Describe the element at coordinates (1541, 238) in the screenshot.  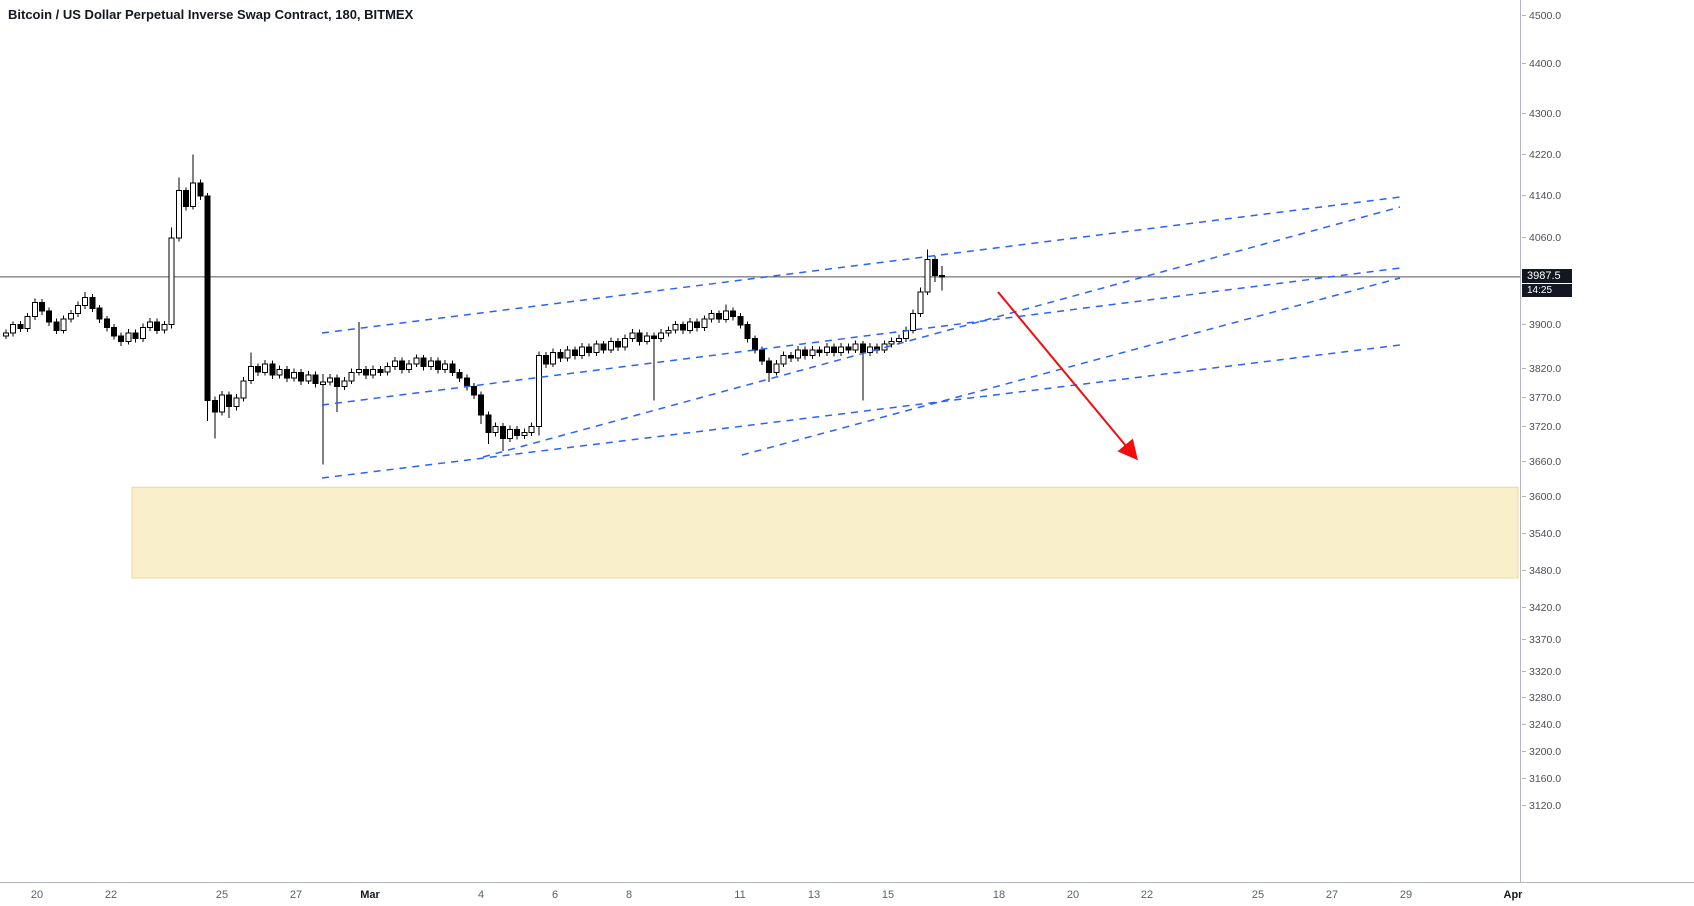
I see `price-tick-label: 4060.0` at that location.